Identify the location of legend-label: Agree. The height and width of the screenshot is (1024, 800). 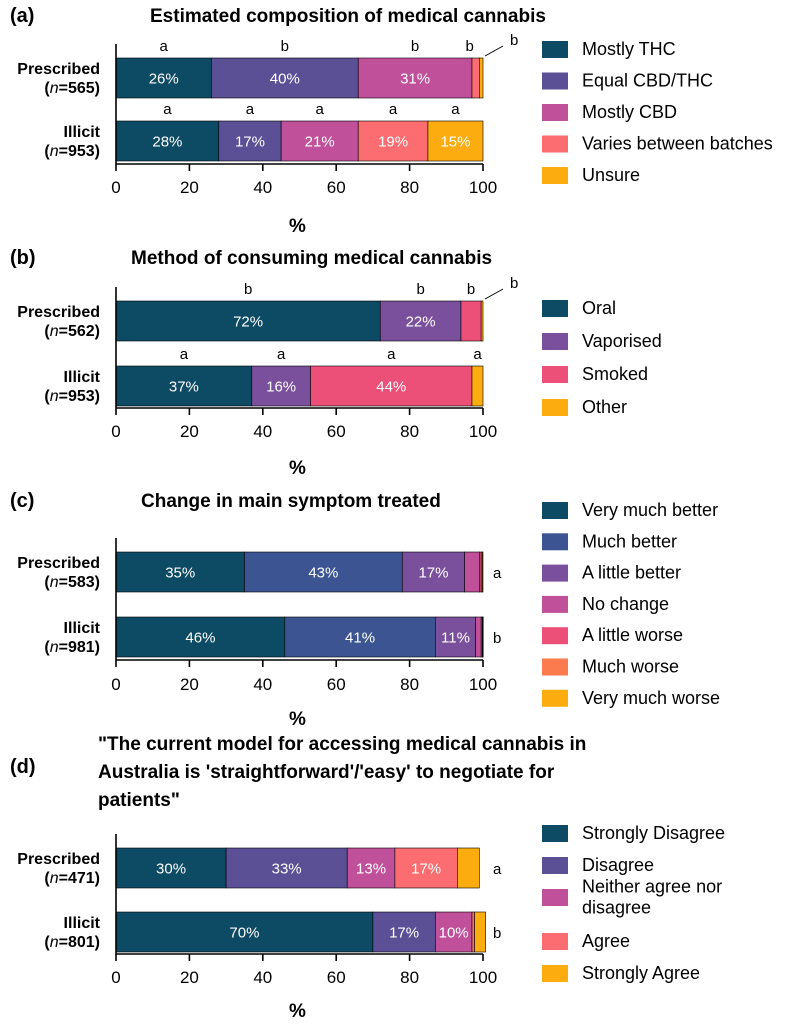
(606, 941).